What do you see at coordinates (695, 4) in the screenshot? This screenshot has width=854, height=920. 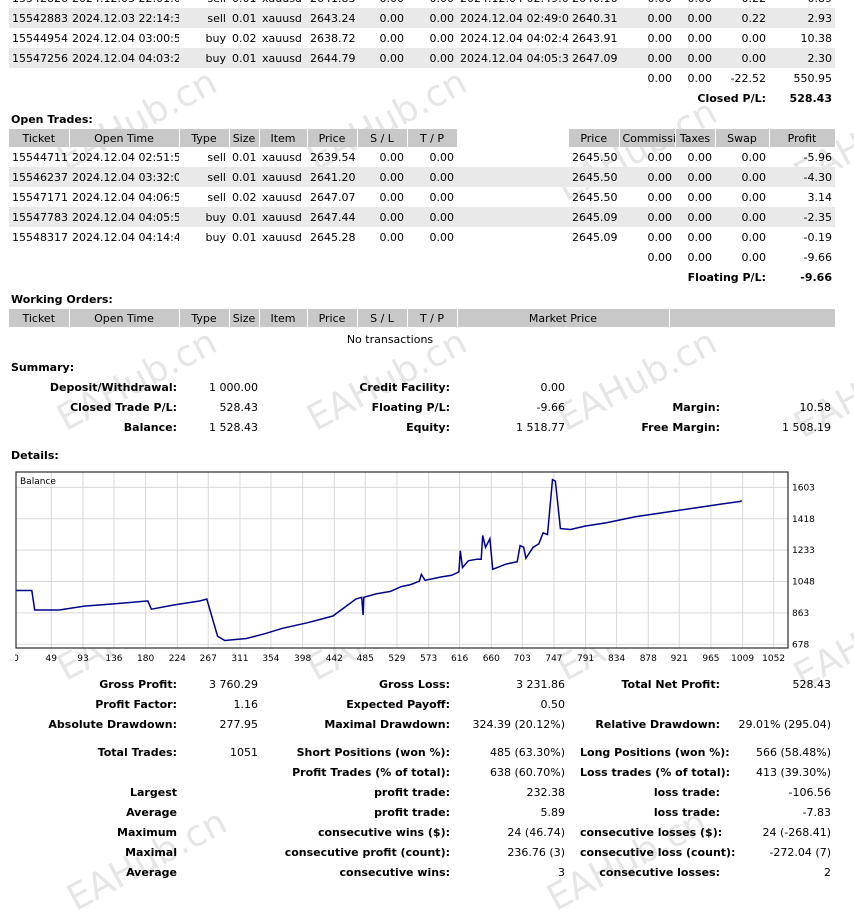 I see `closed-trades-taxes-cell: 0.00` at bounding box center [695, 4].